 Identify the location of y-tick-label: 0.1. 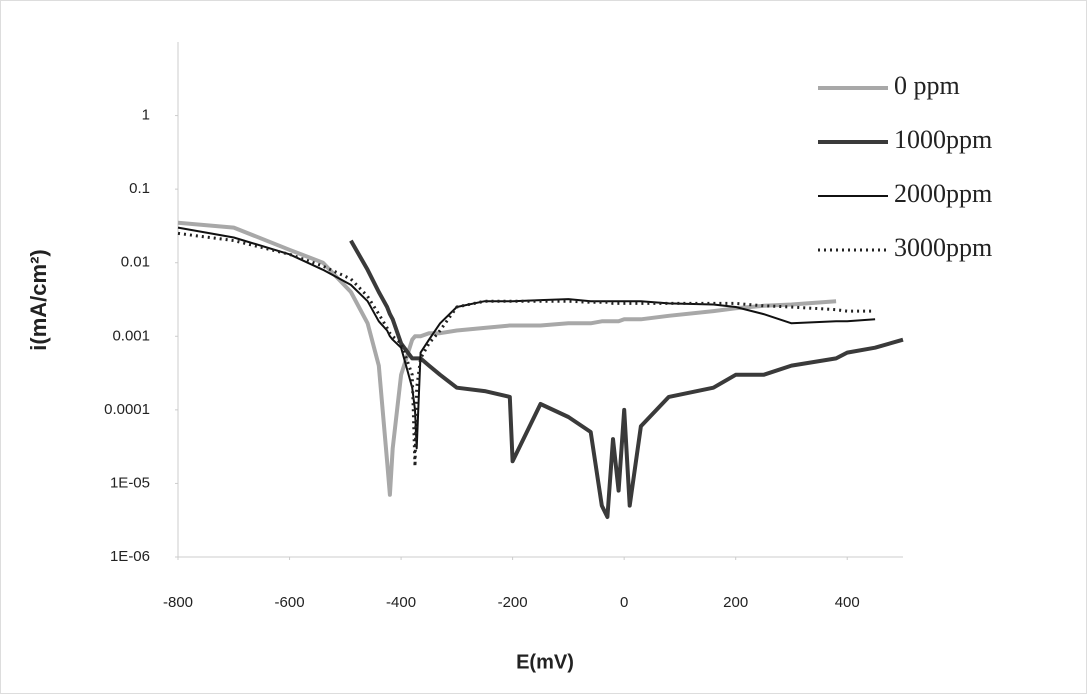
(139, 188).